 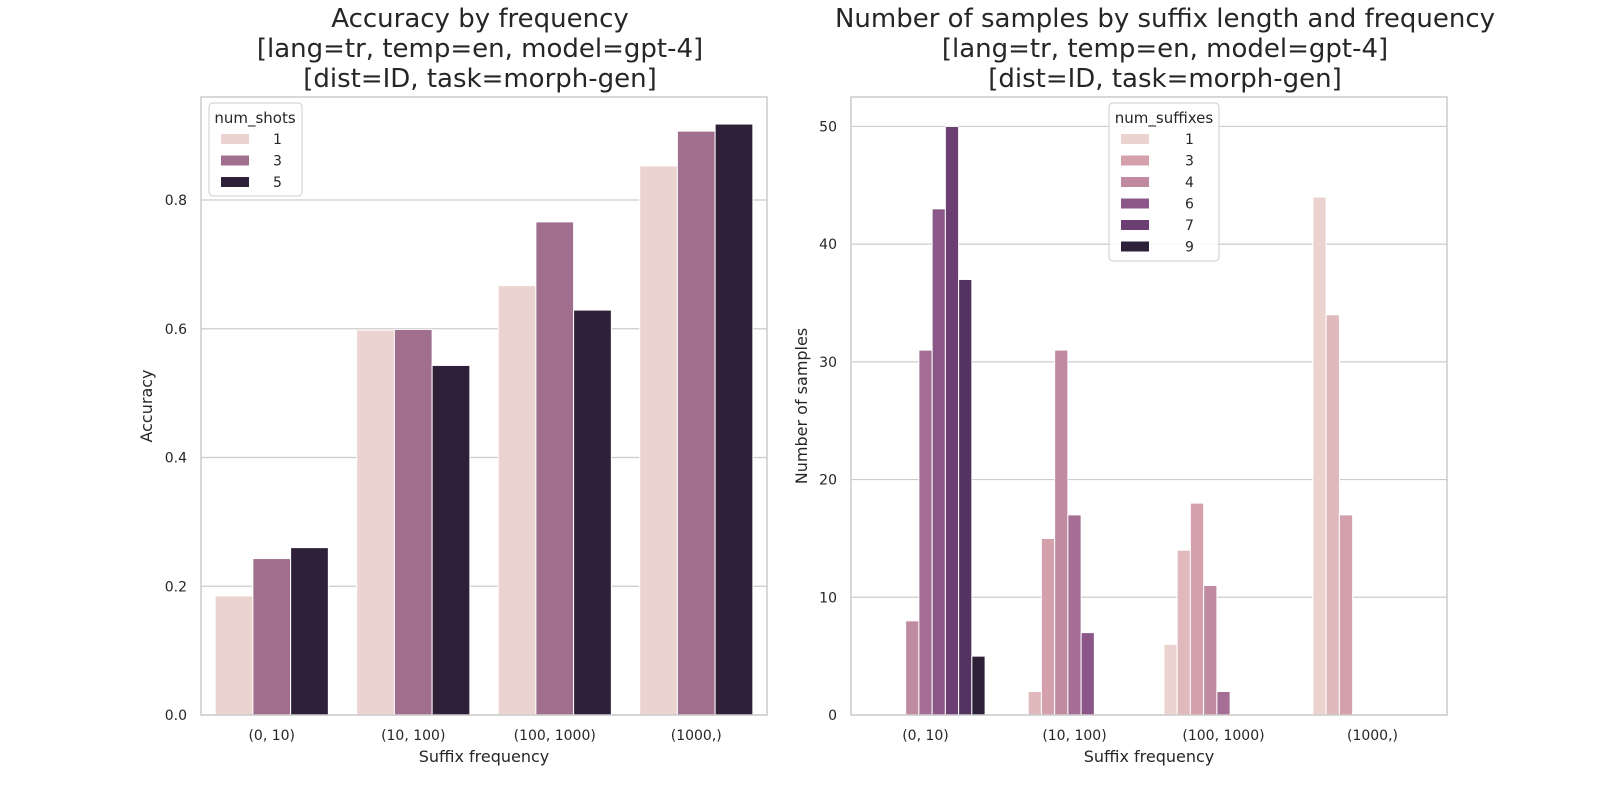 What do you see at coordinates (255, 118) in the screenshot?
I see `legend-title: num_shots` at bounding box center [255, 118].